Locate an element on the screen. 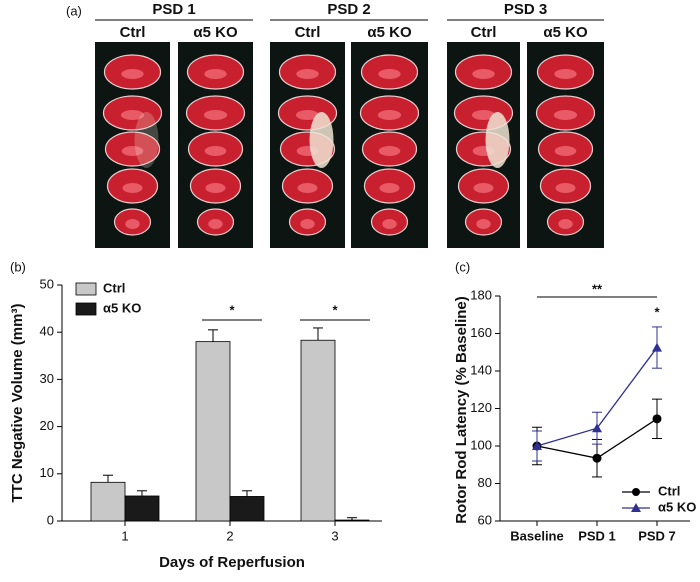 The image size is (700, 582). y-tick-label: 40 is located at coordinates (47, 331).